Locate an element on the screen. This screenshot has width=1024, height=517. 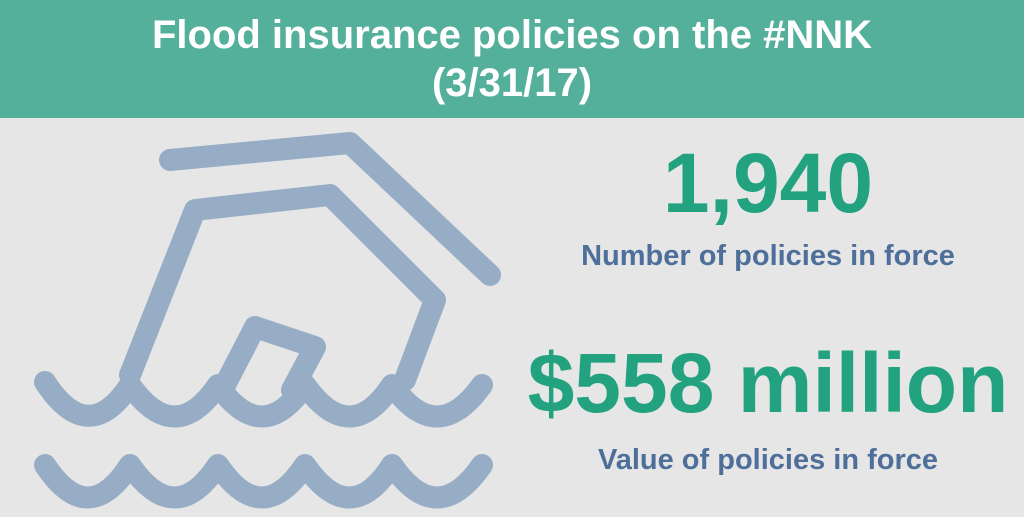
upper-wave is located at coordinates (263, 399).